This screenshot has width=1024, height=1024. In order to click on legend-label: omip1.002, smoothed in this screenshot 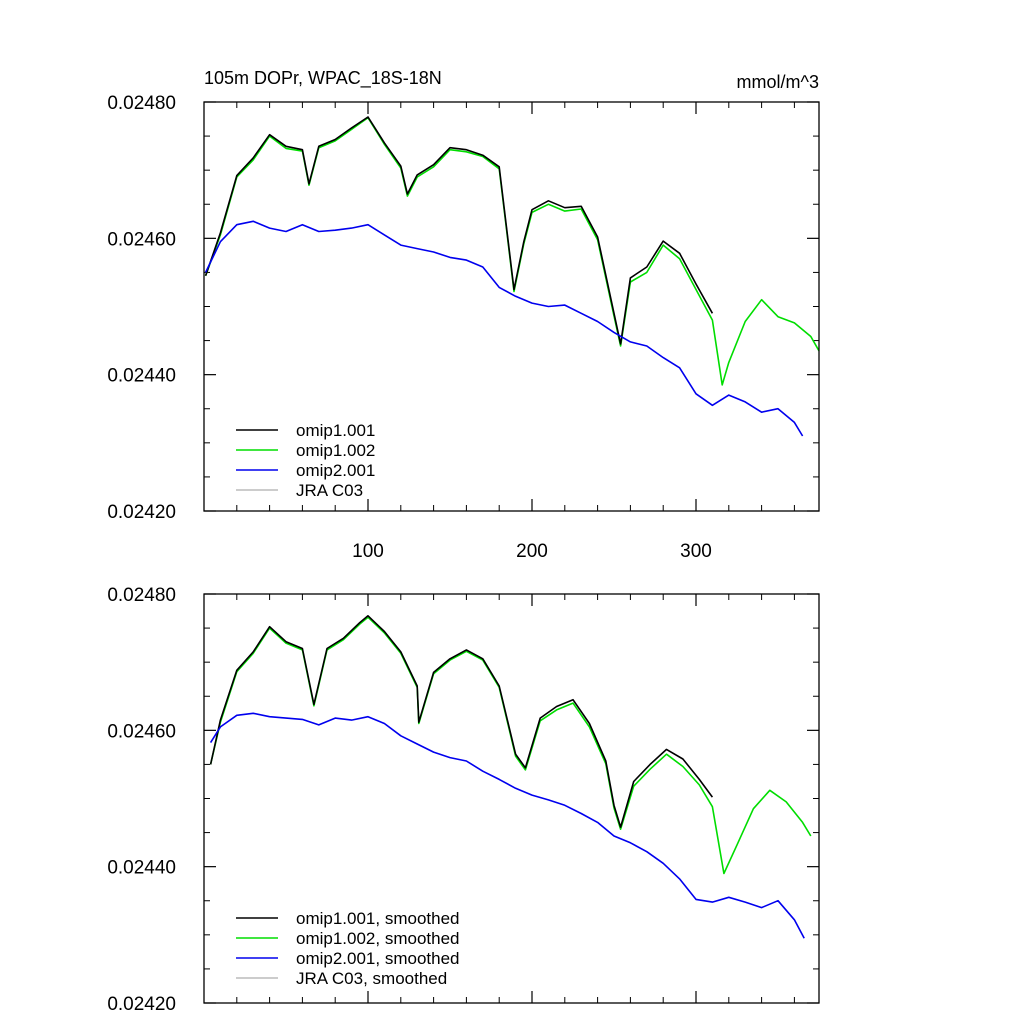, I will do `click(378, 938)`.